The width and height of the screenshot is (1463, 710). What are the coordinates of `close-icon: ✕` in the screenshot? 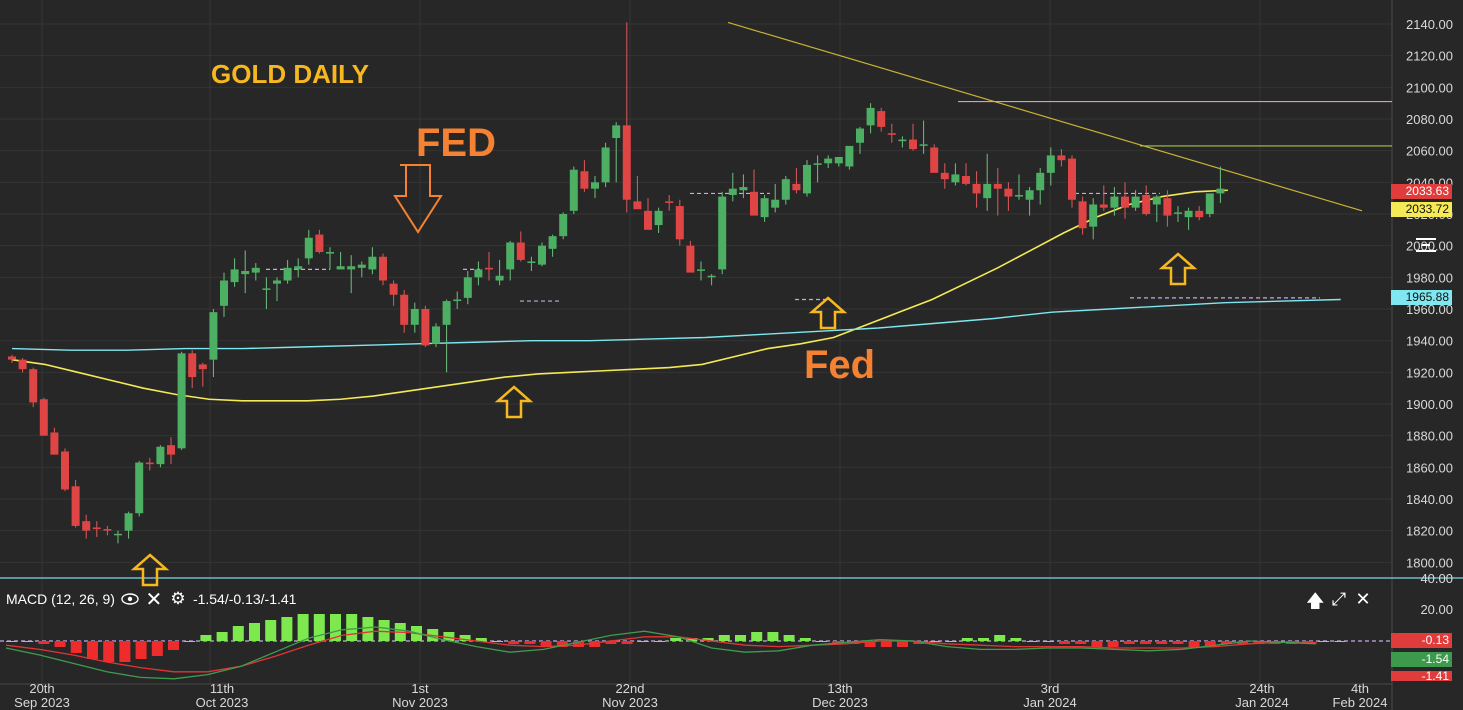 It's located at (154, 599).